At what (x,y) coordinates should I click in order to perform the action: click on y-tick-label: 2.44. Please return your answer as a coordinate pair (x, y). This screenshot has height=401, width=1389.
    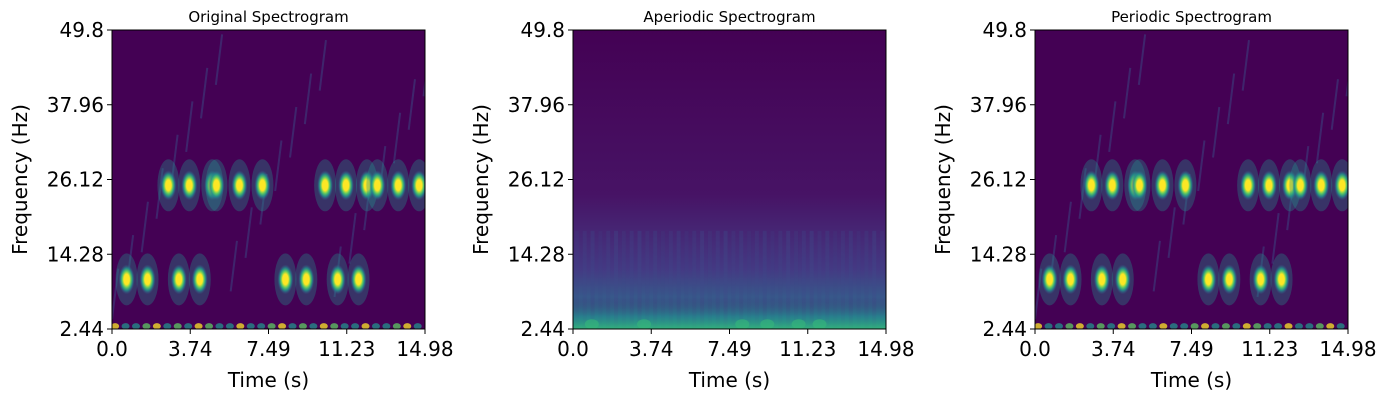
    Looking at the image, I should click on (81, 329).